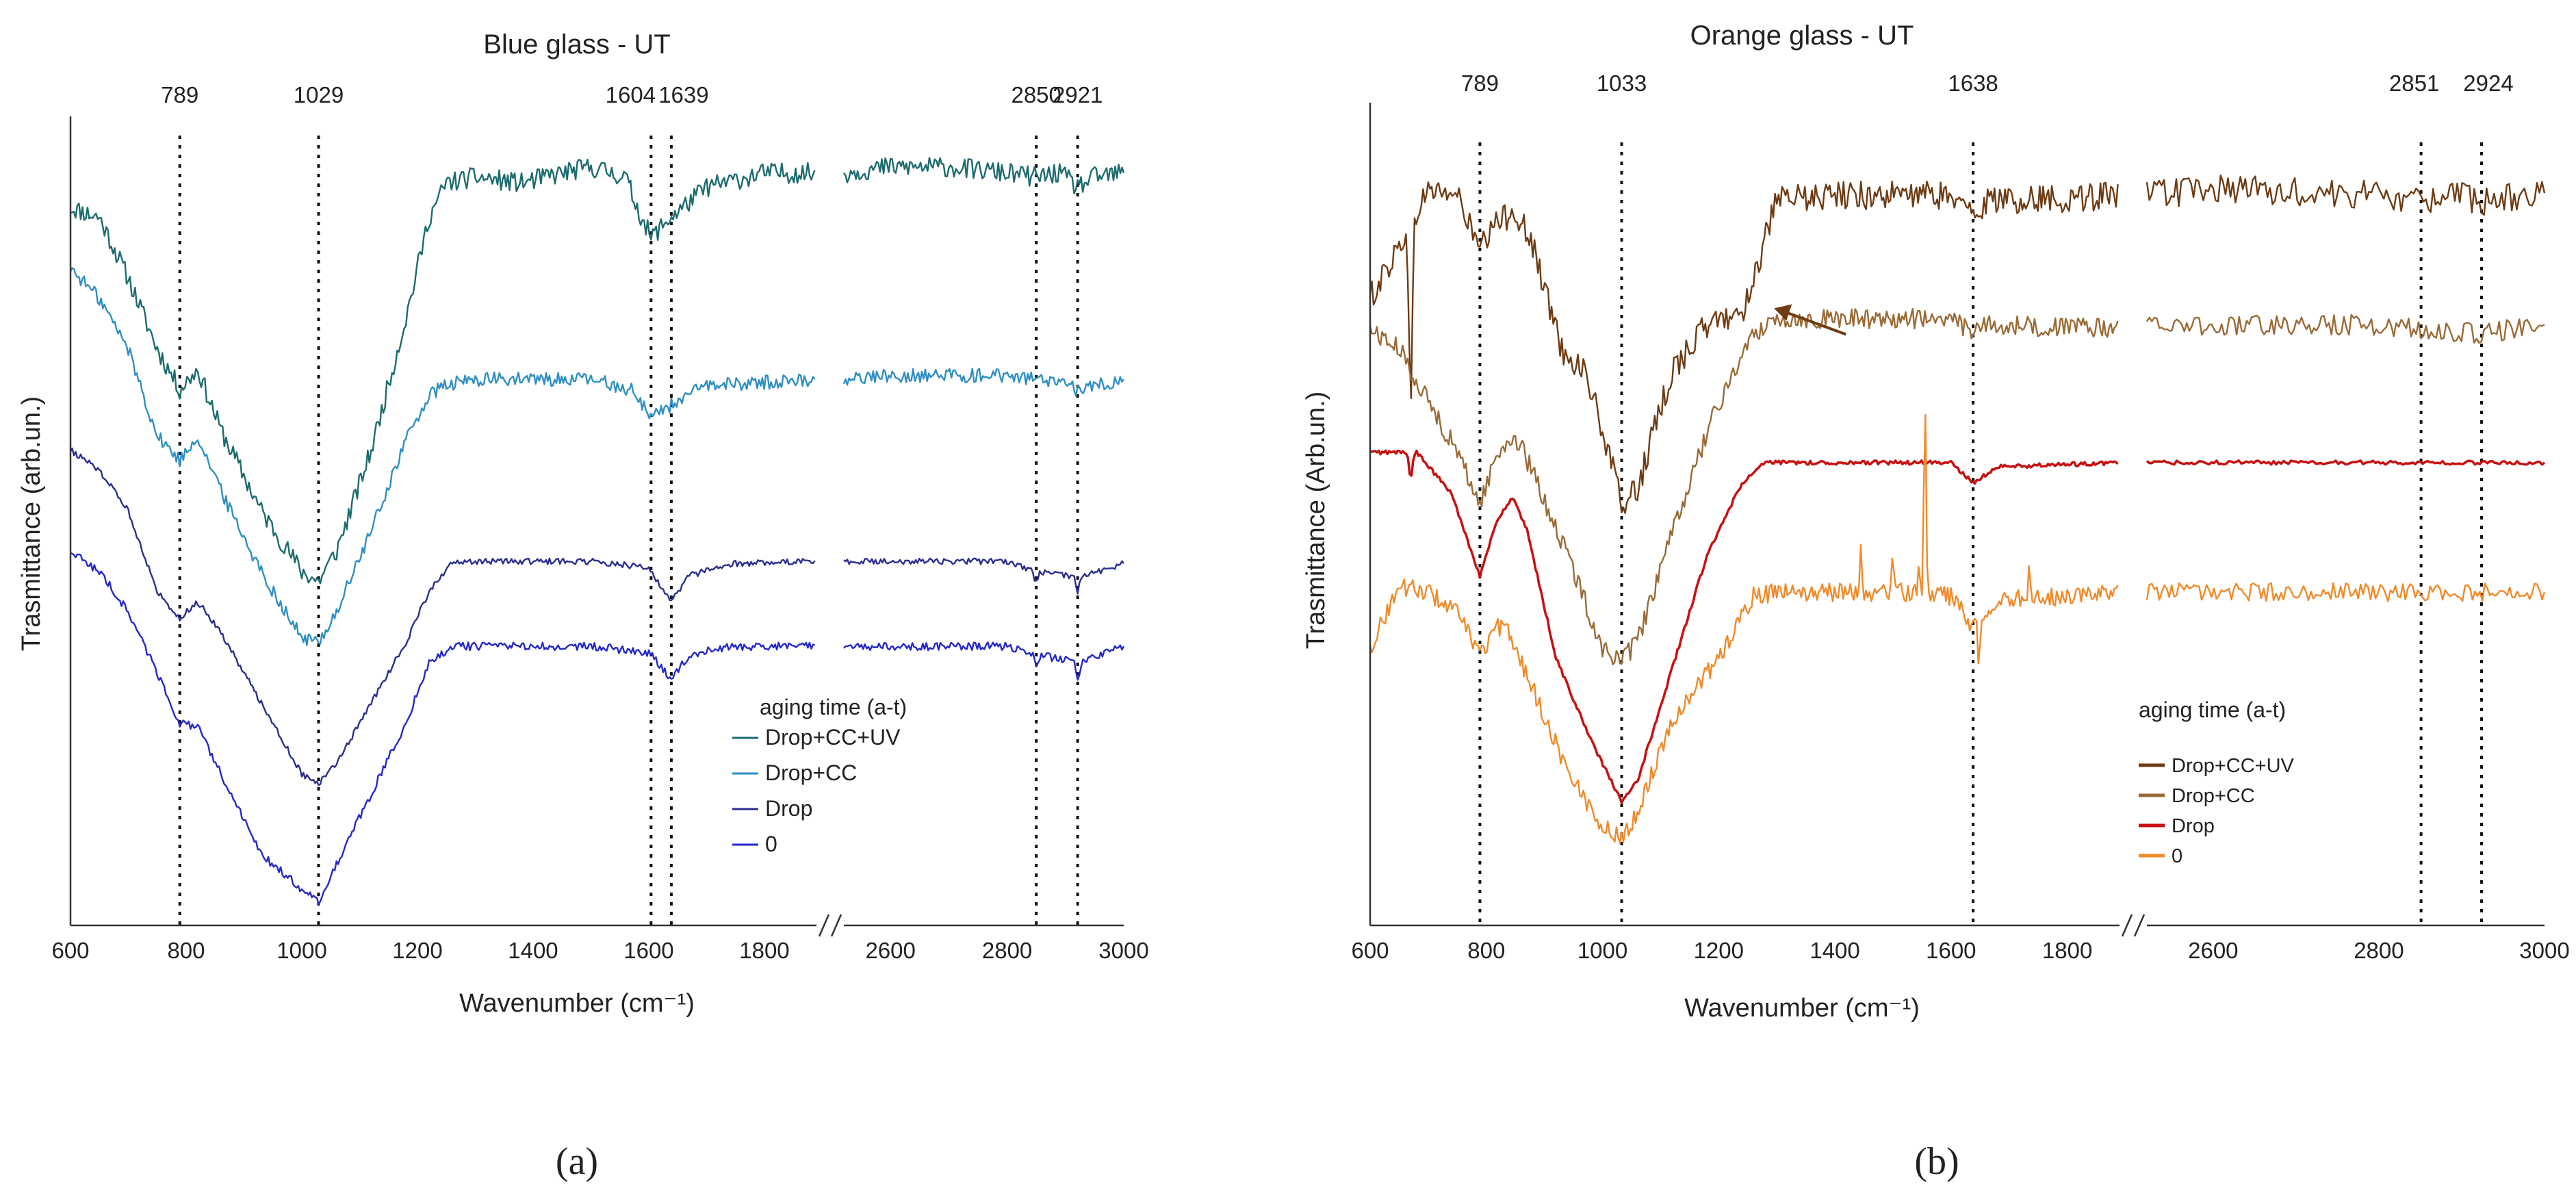 Image resolution: width=2576 pixels, height=1204 pixels. Describe the element at coordinates (1316, 521) in the screenshot. I see `y-axis-title: Trasmittance (Arb.un.)` at that location.